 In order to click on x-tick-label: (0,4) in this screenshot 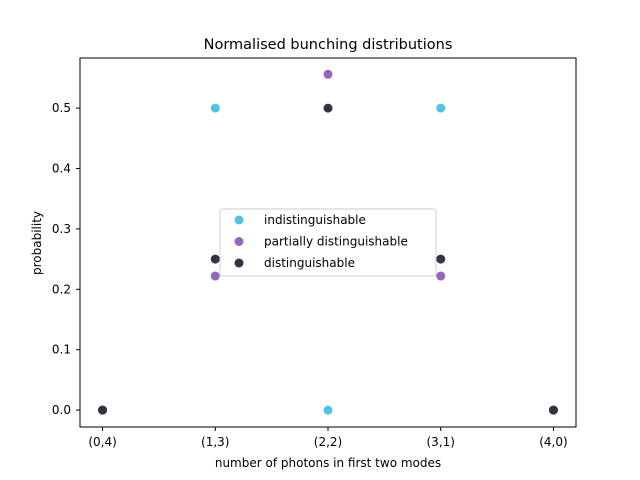, I will do `click(102, 442)`.